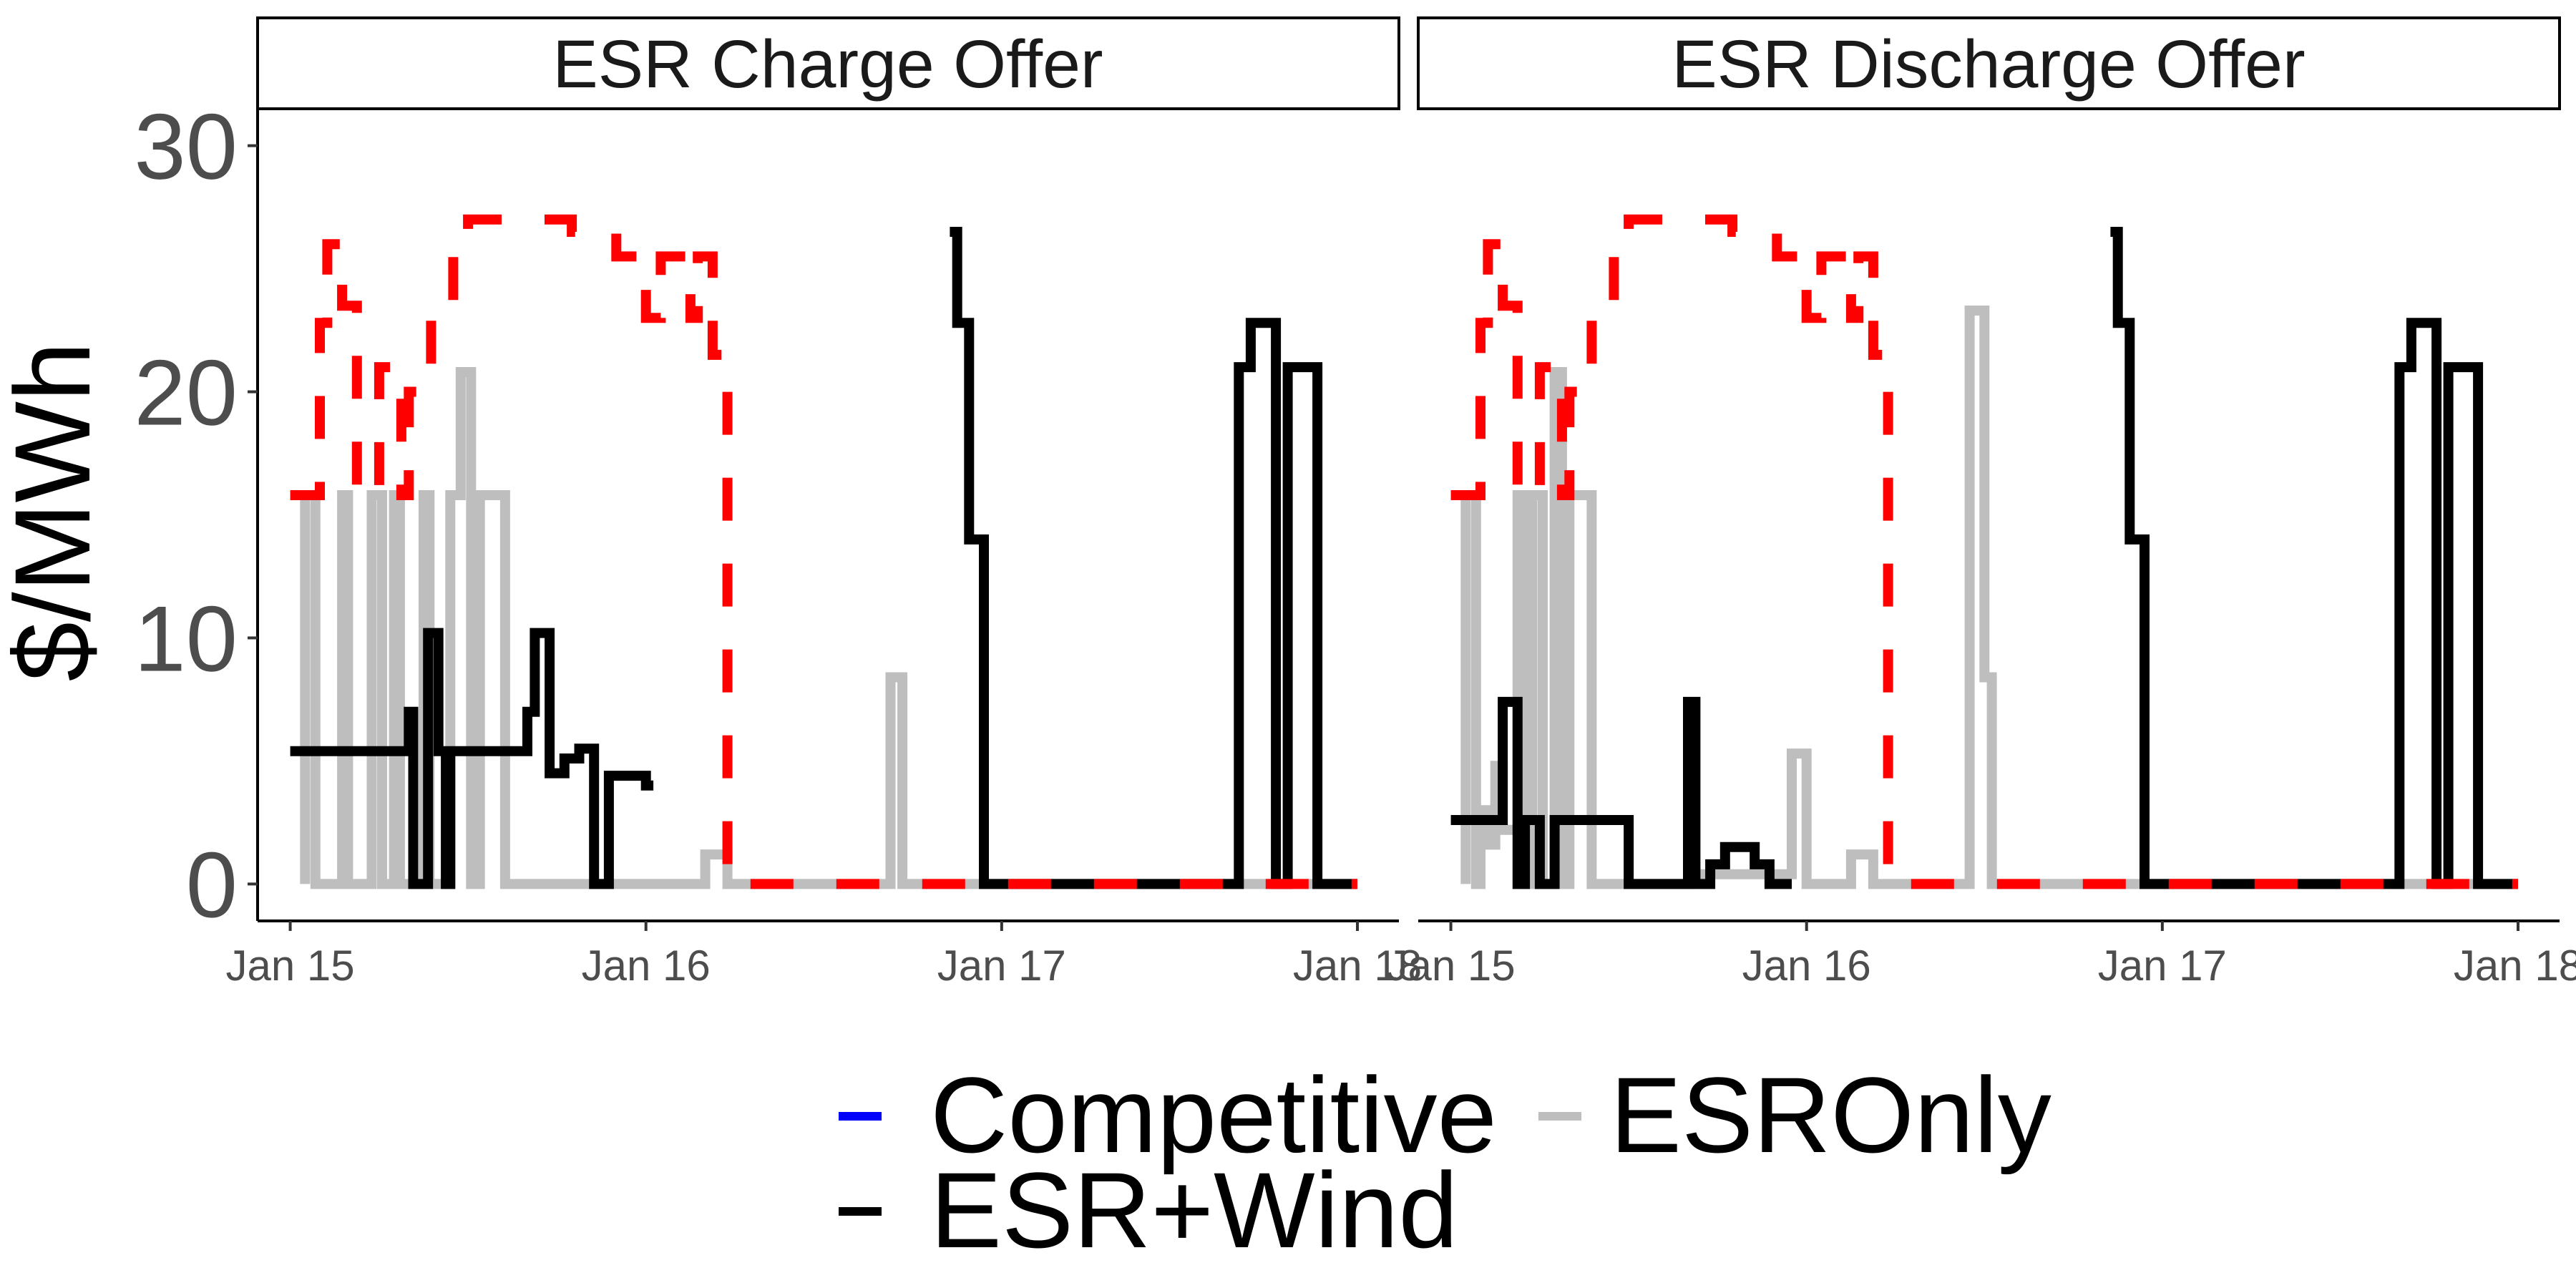  I want to click on legend: Competitive ESROnly ESR+Wind, so click(1445, 1162).